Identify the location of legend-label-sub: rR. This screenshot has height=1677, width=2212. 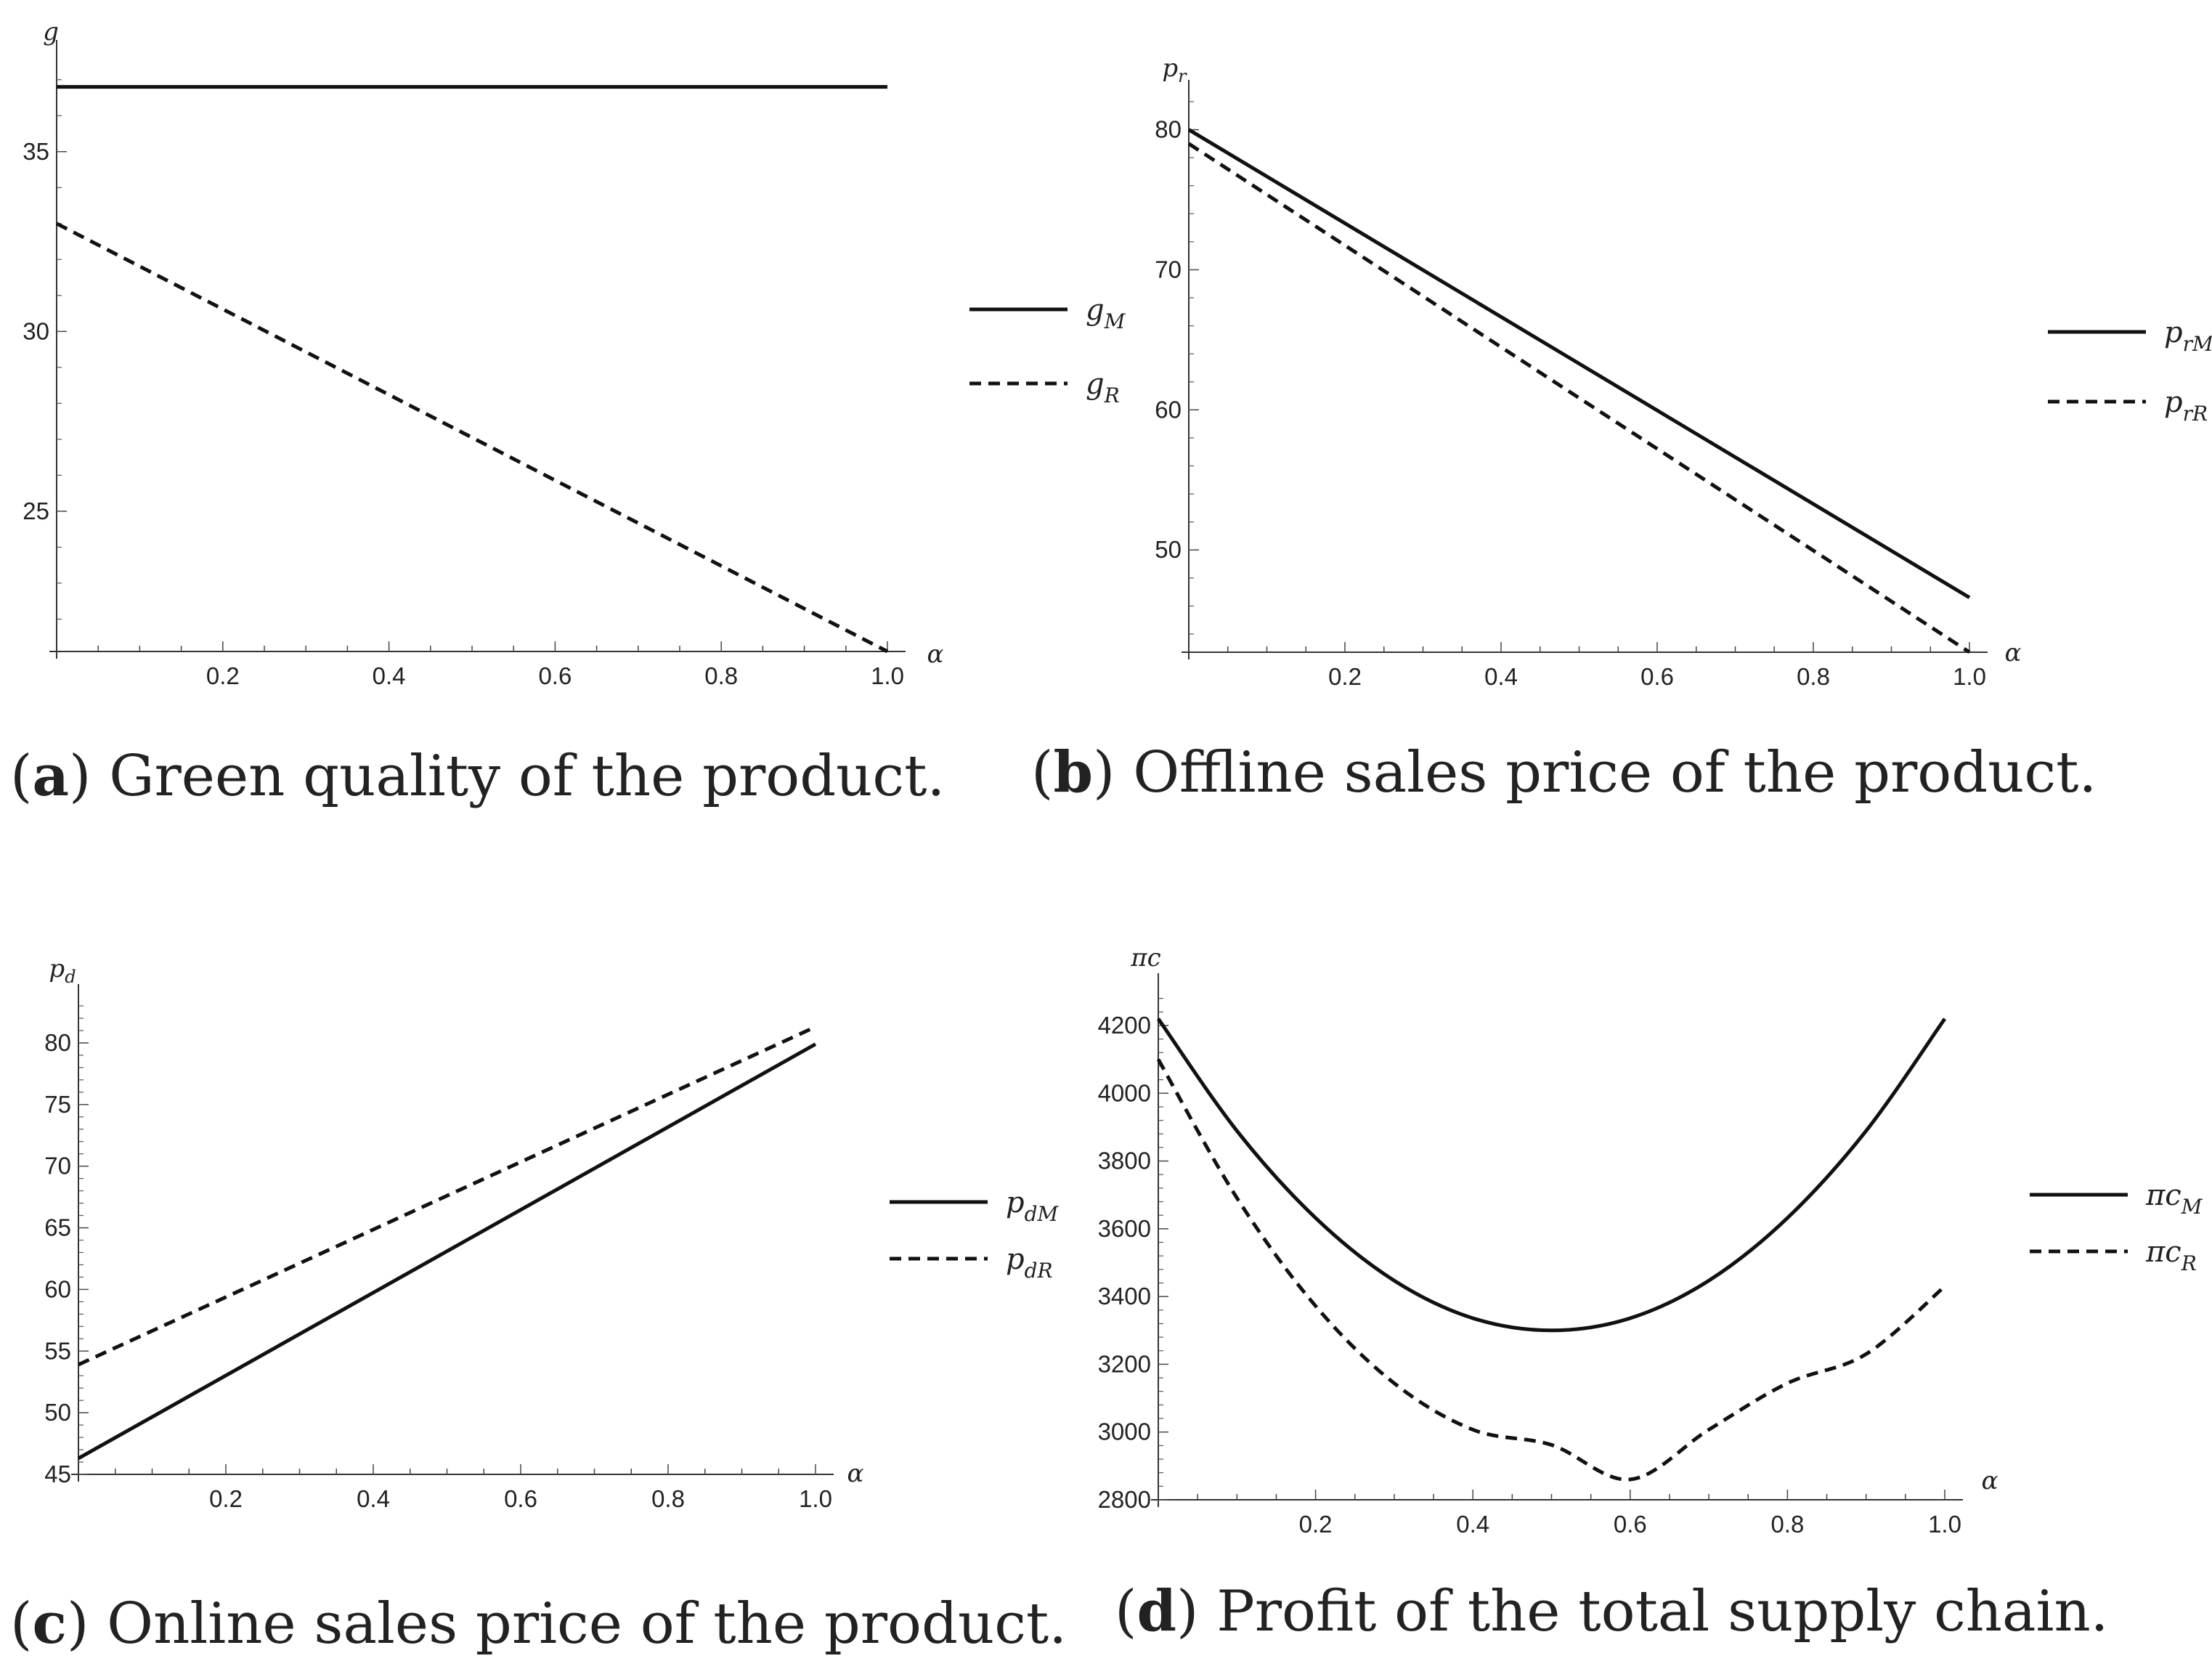
(2195, 414).